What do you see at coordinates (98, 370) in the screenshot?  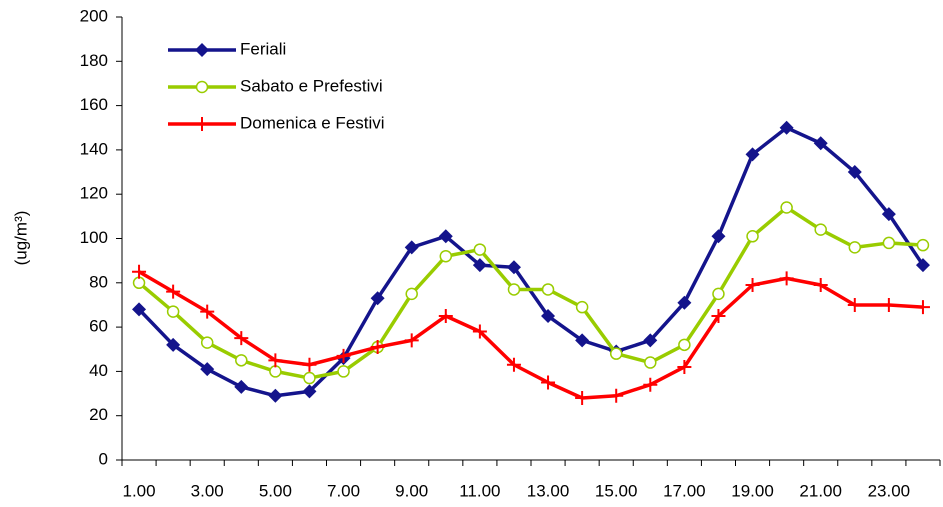 I see `y-tick-label: 40` at bounding box center [98, 370].